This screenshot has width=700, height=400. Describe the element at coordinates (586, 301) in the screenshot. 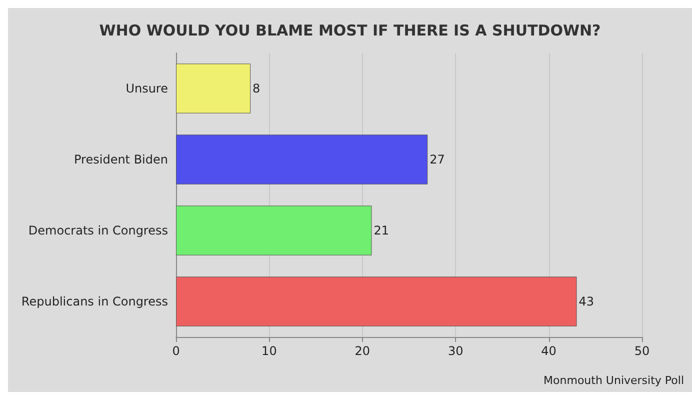

I see `data-label: 43` at that location.